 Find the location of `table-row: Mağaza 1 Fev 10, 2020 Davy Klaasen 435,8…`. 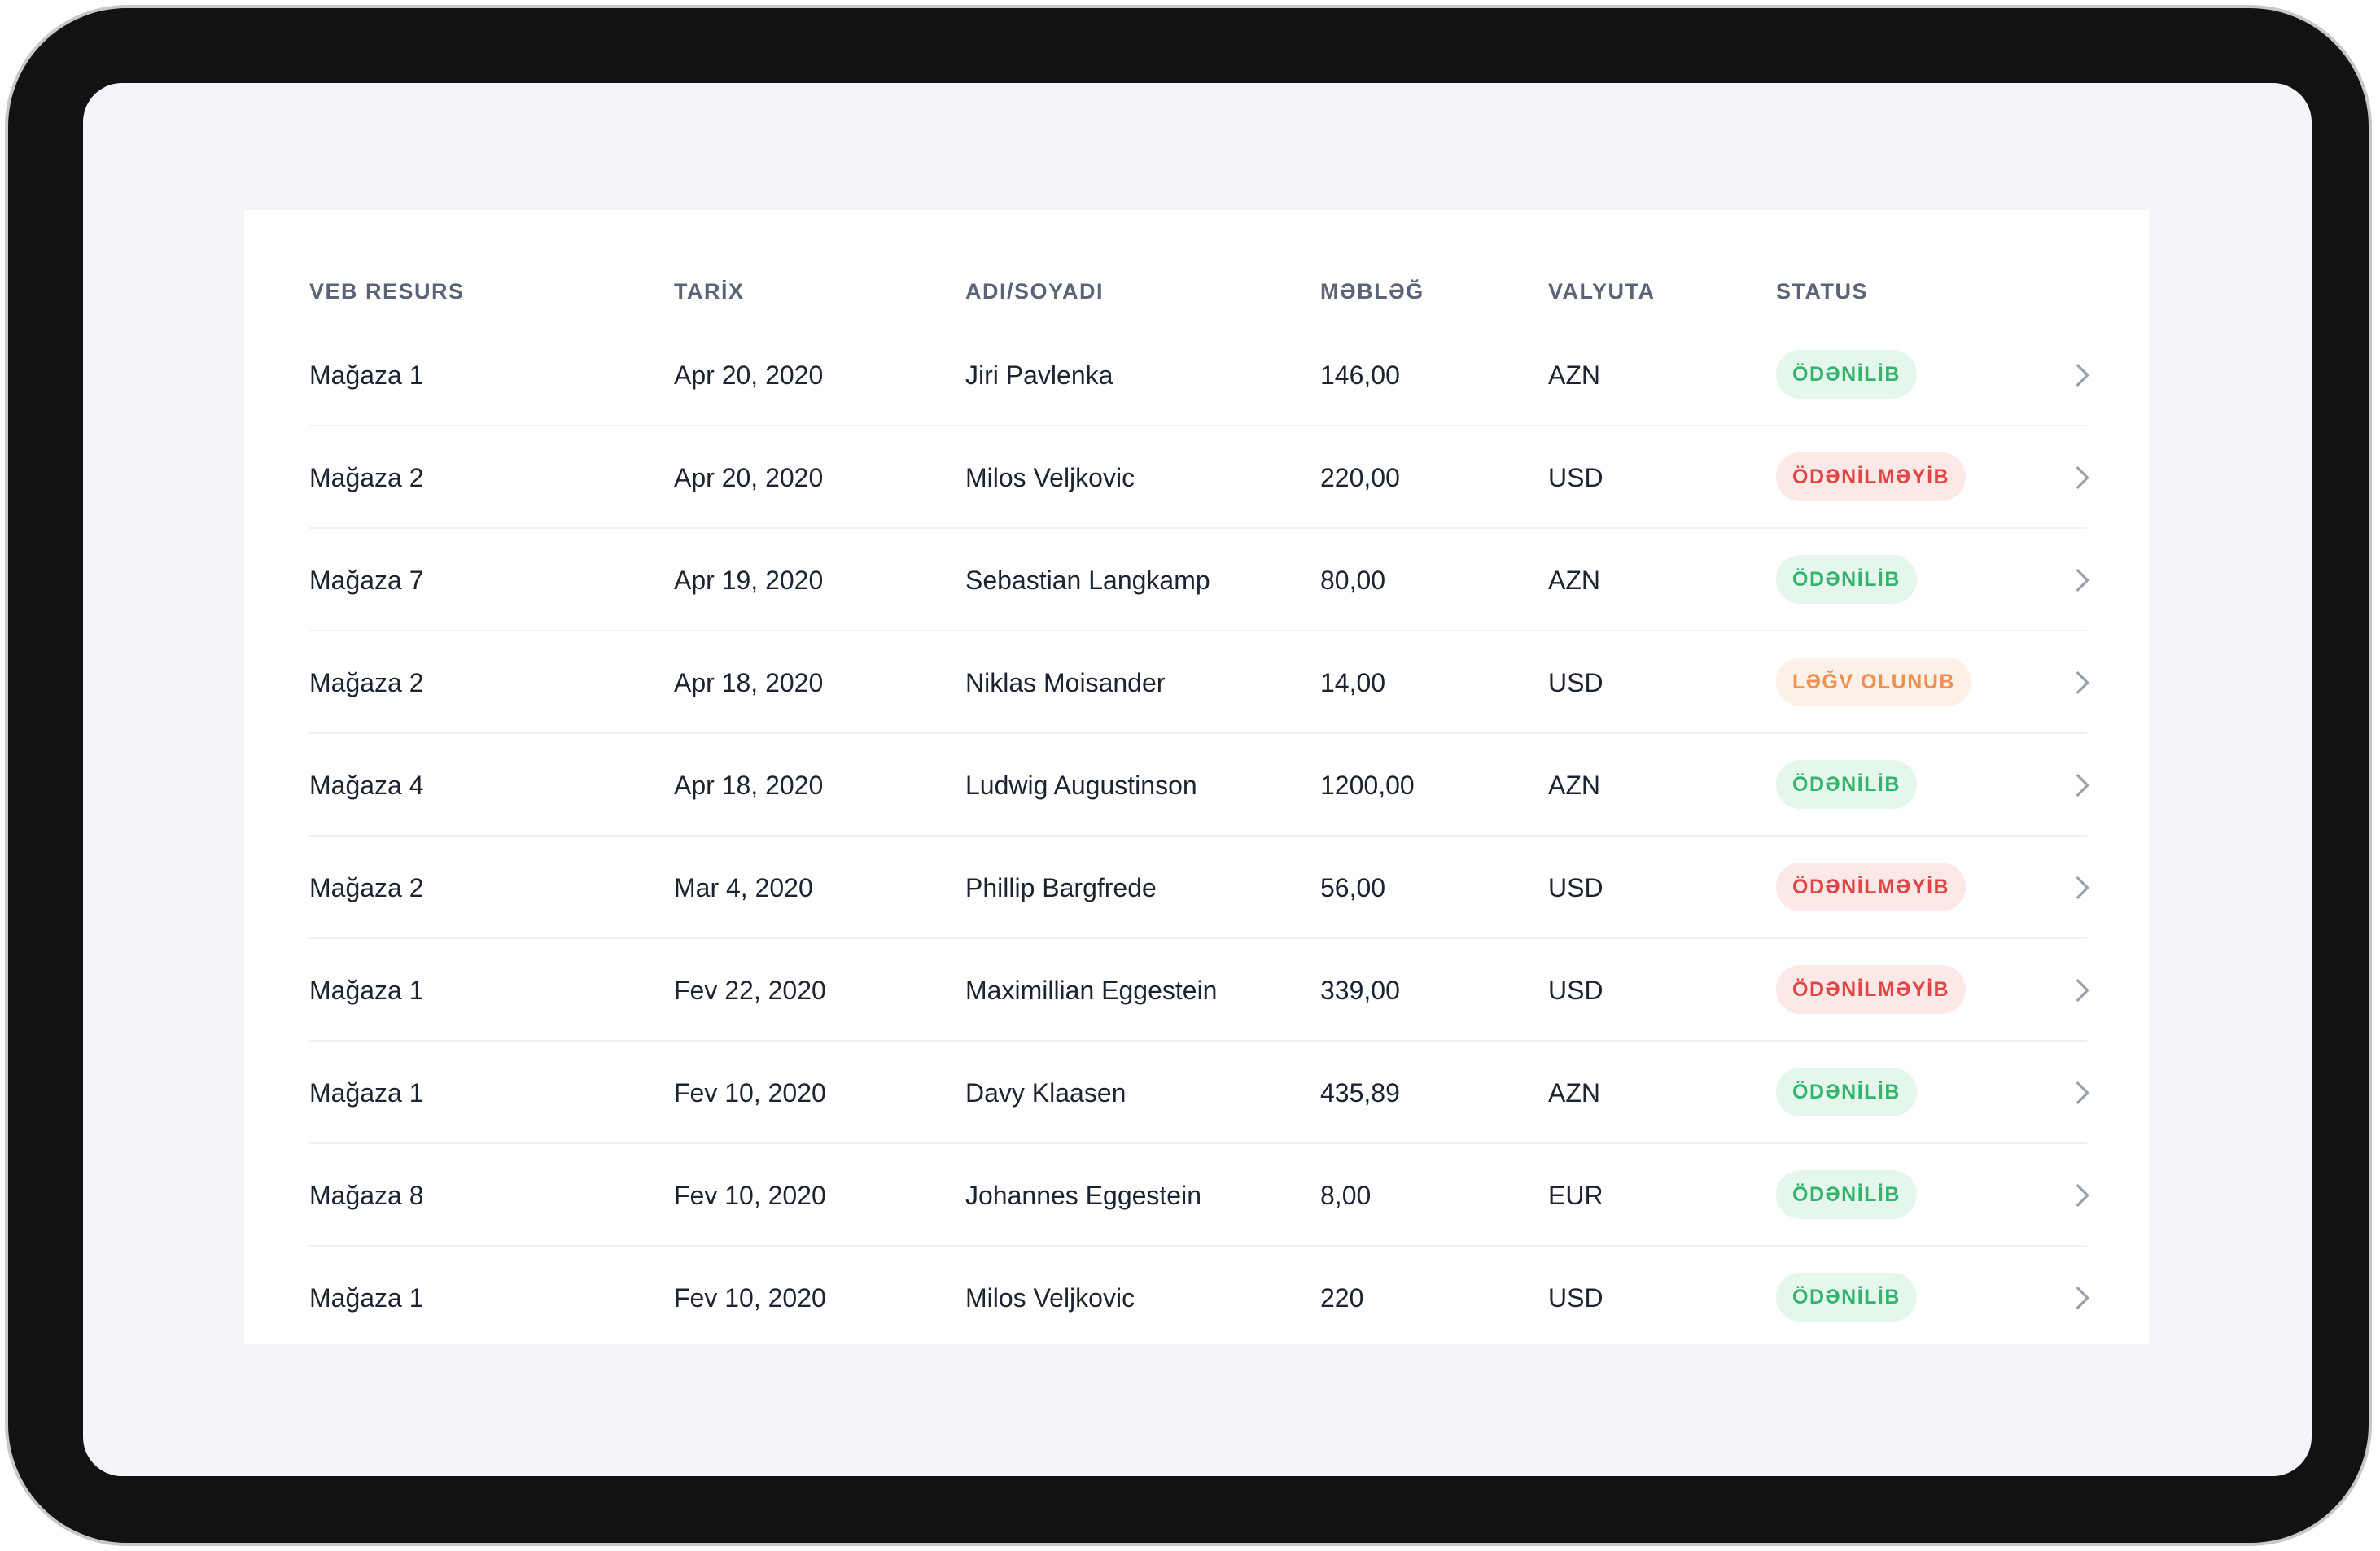

table-row: Mağaza 1 Fev 10, 2020 Davy Klaasen 435,8… is located at coordinates (1199, 1093).